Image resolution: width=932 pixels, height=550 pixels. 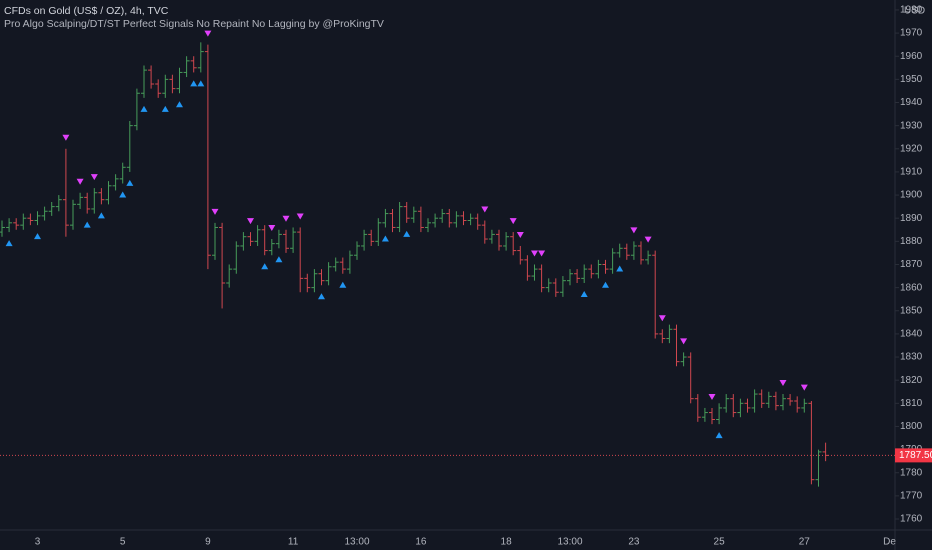 I want to click on y-tick-label: 1970, so click(x=911, y=33).